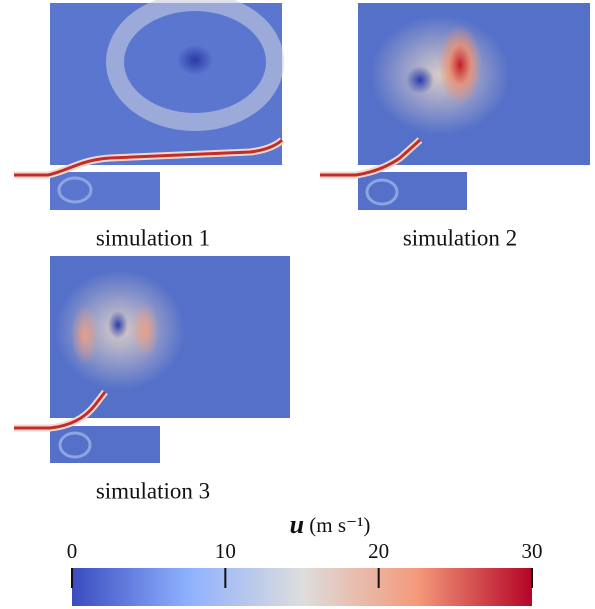 Image resolution: width=595 pixels, height=609 pixels. I want to click on tick-label: 10, so click(225, 551).